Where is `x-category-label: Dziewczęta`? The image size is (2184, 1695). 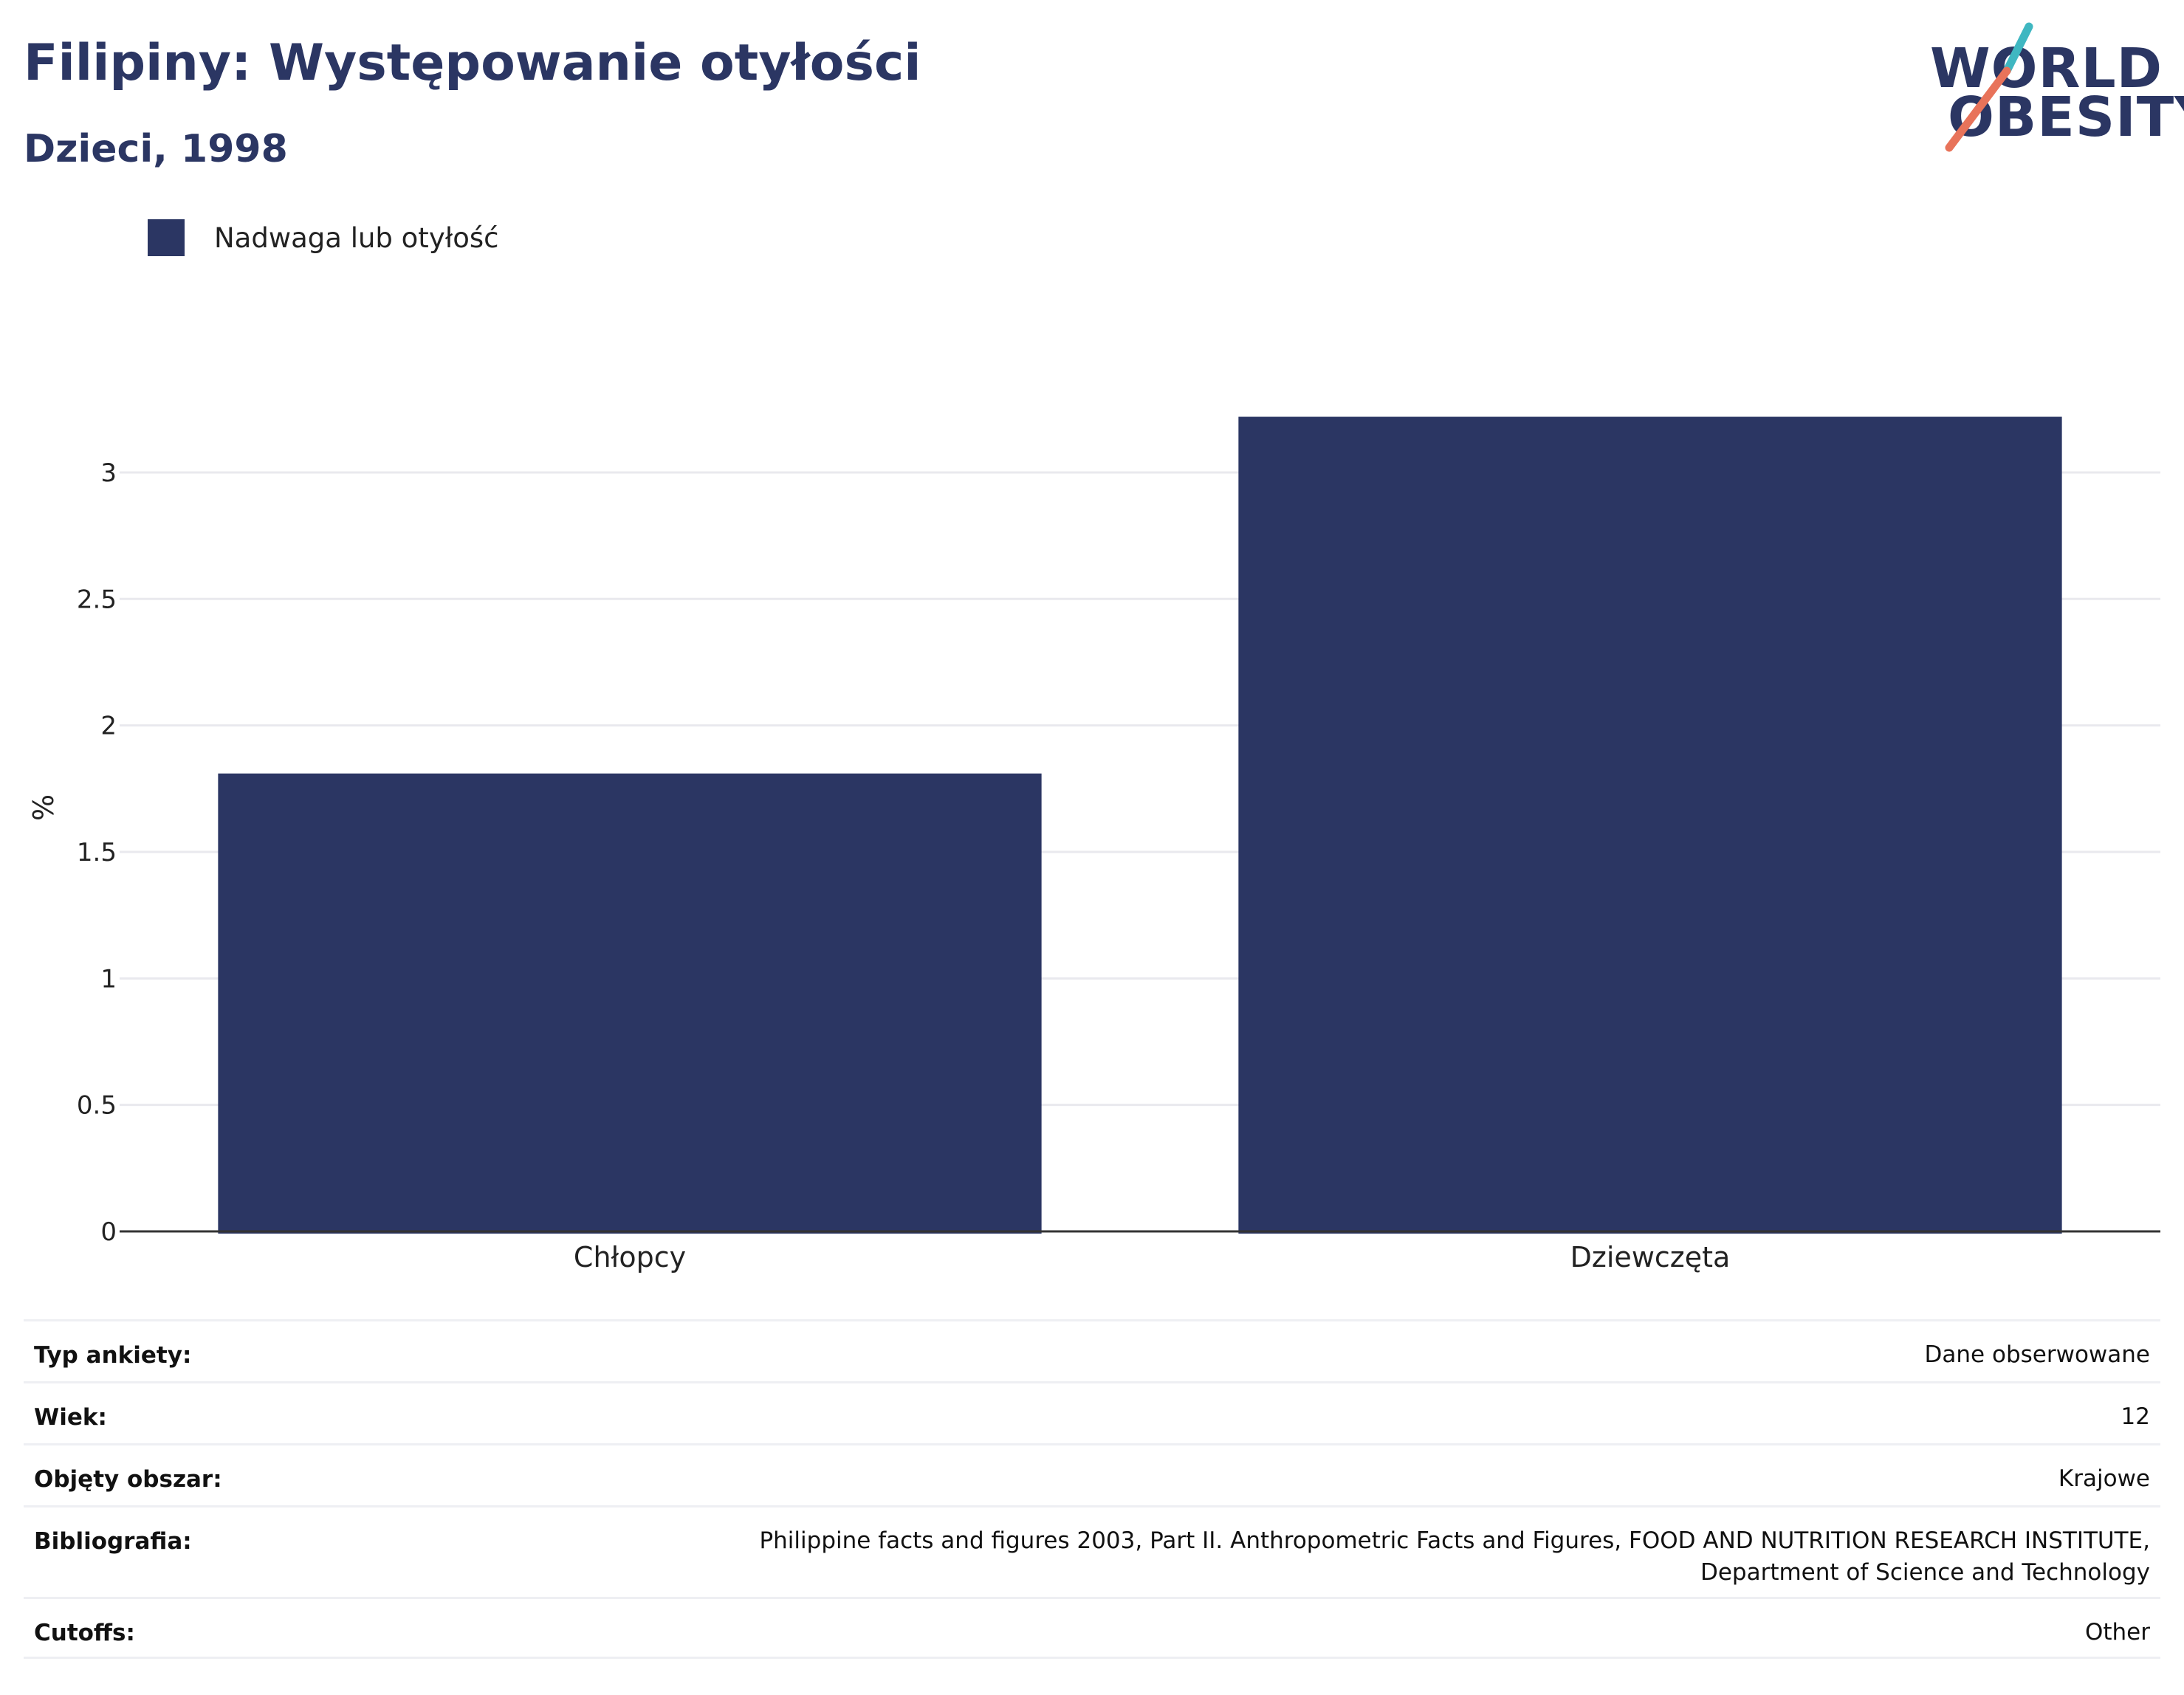 x-category-label: Dziewczęta is located at coordinates (1651, 1257).